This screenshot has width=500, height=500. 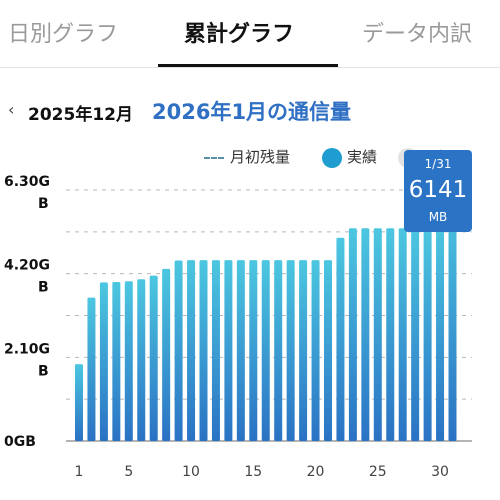 I want to click on tooltip-unit: MB, so click(x=438, y=217).